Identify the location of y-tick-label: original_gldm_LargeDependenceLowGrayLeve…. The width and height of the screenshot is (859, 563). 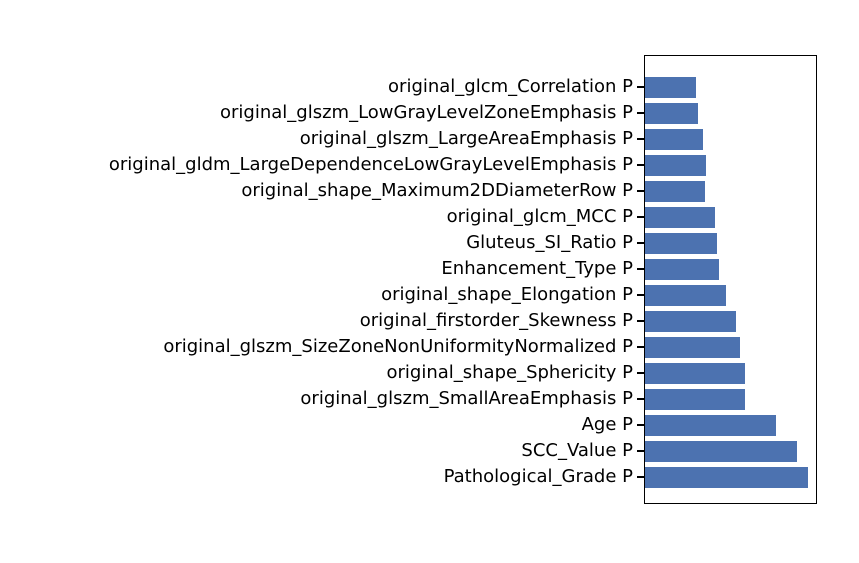
(370, 165).